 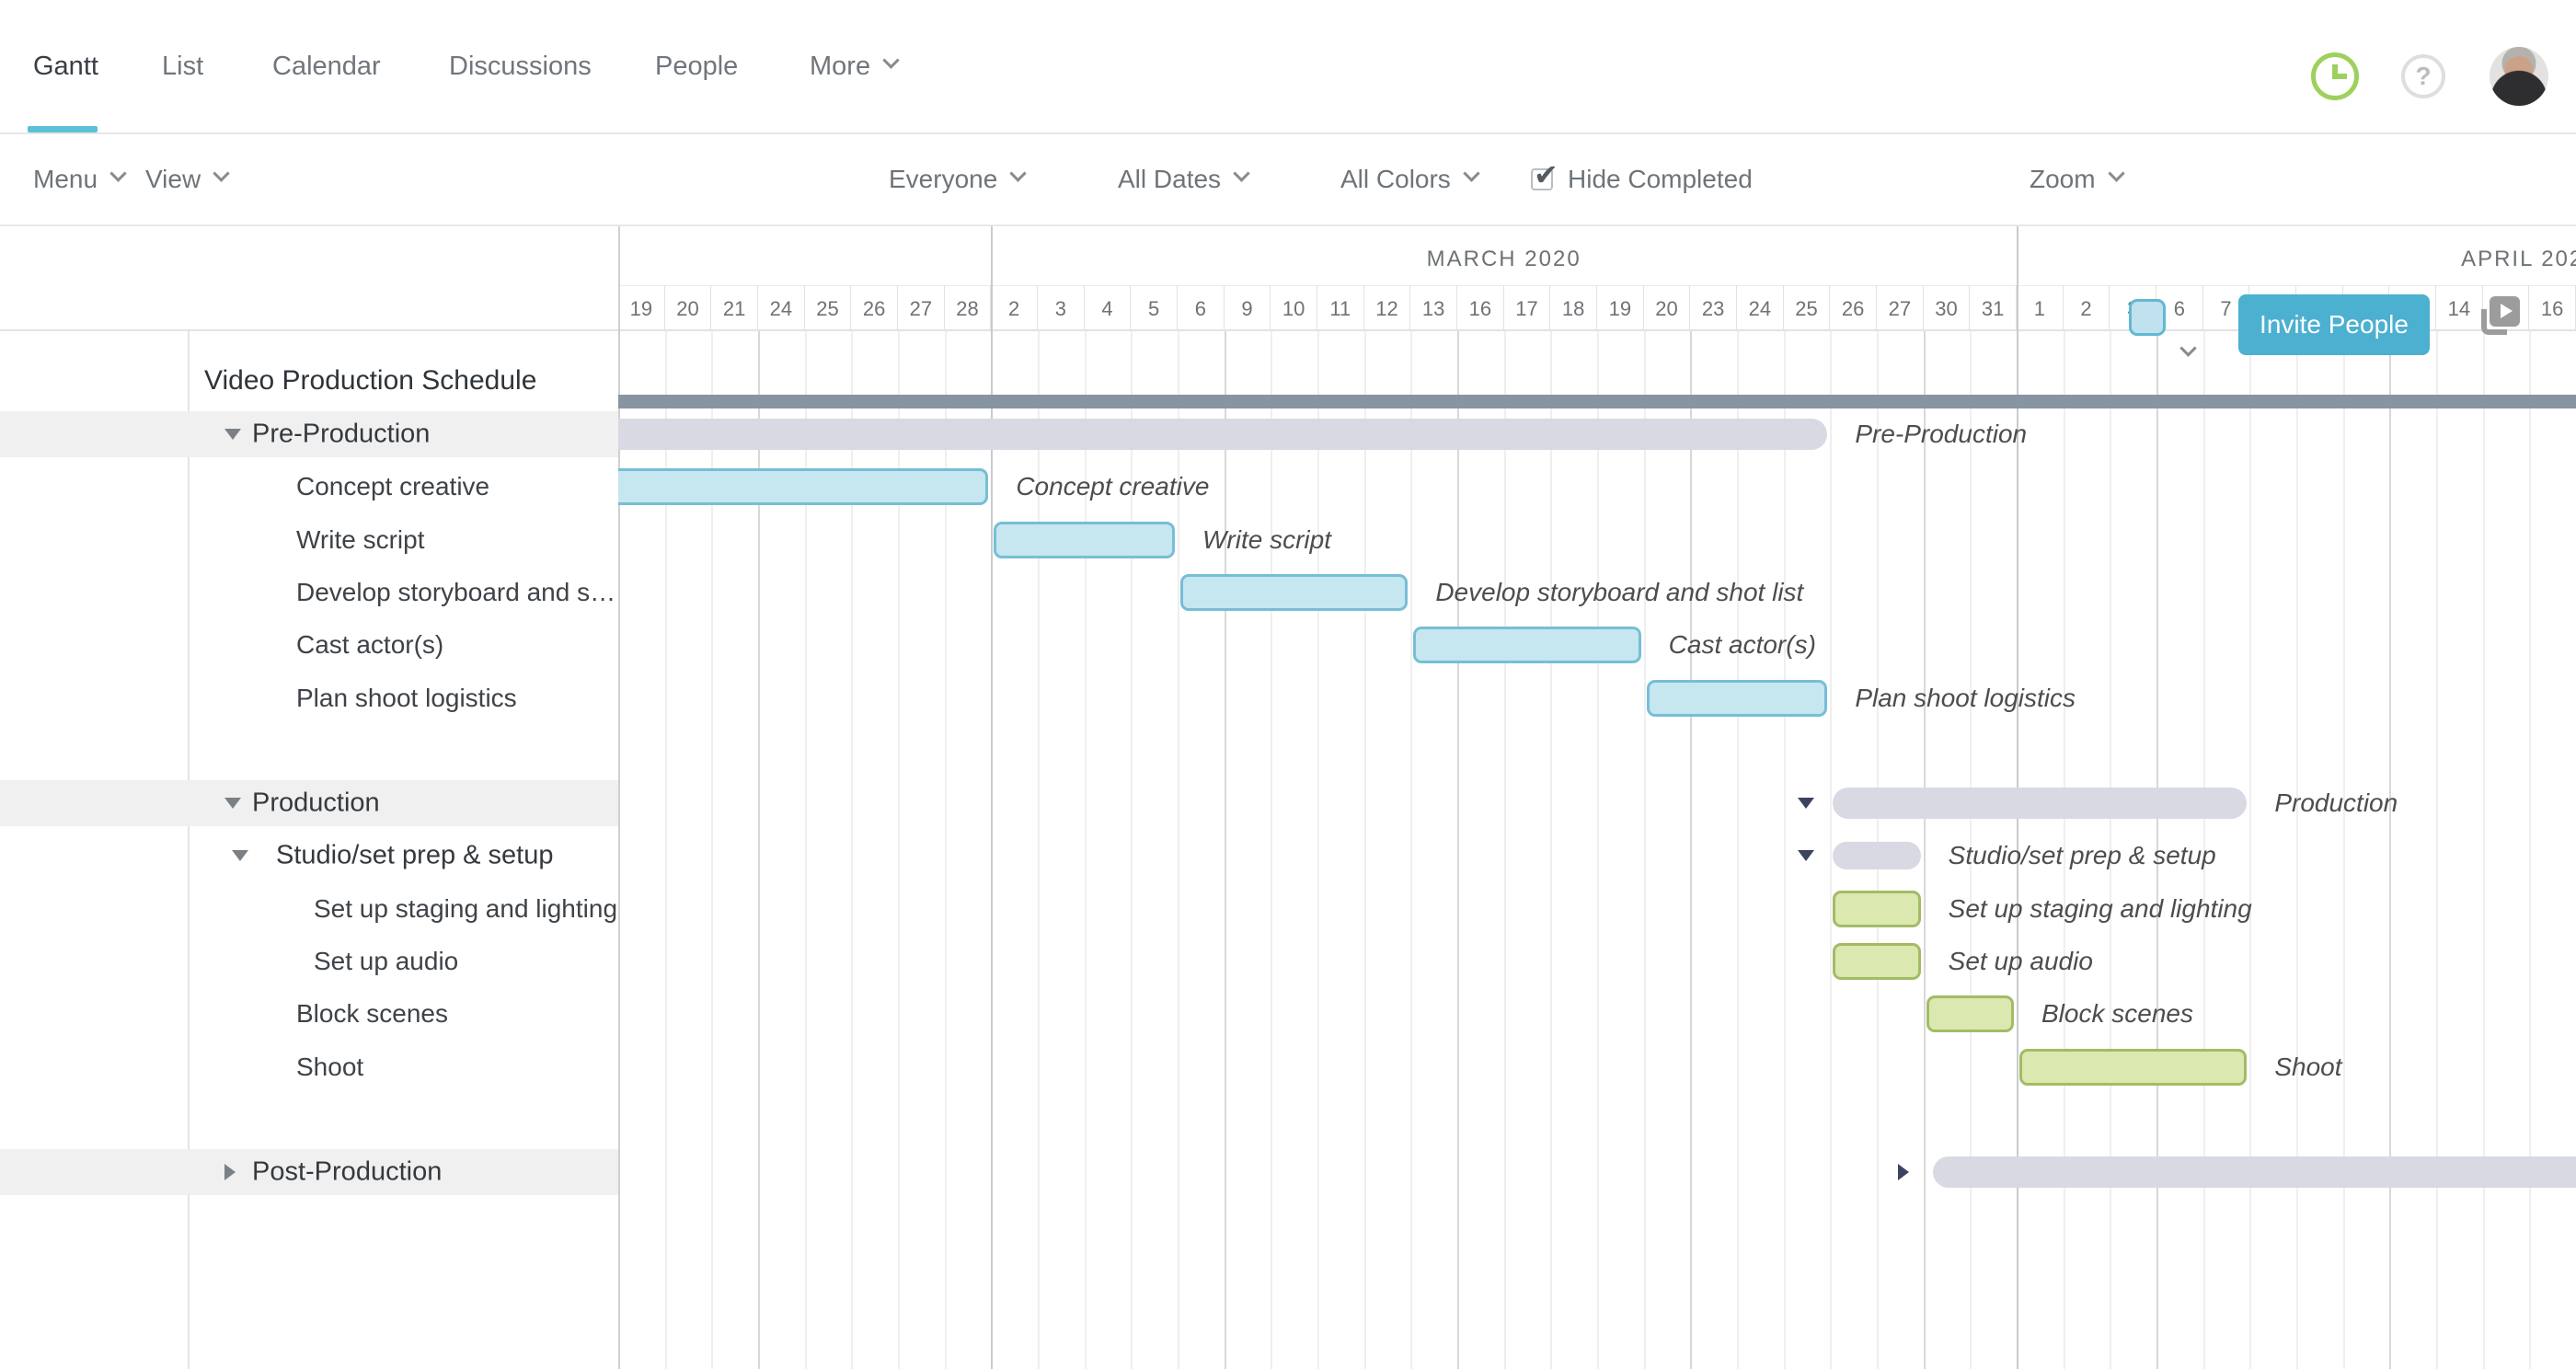 What do you see at coordinates (2147, 318) in the screenshot?
I see `default-color-swatch` at bounding box center [2147, 318].